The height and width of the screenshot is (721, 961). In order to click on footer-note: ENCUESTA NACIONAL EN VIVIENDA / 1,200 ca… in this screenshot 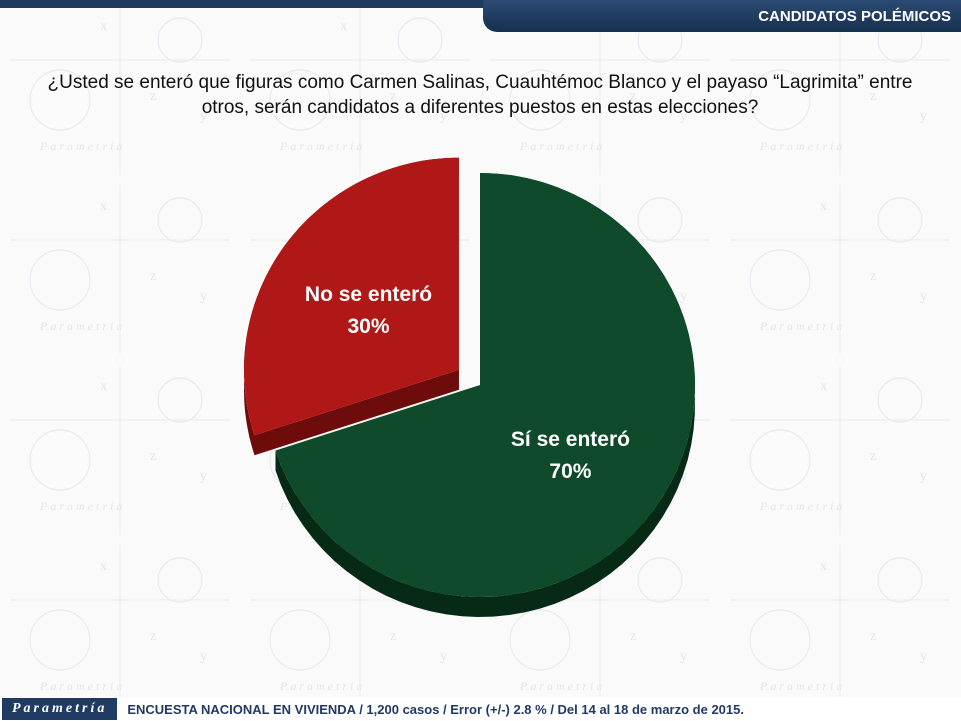, I will do `click(435, 709)`.